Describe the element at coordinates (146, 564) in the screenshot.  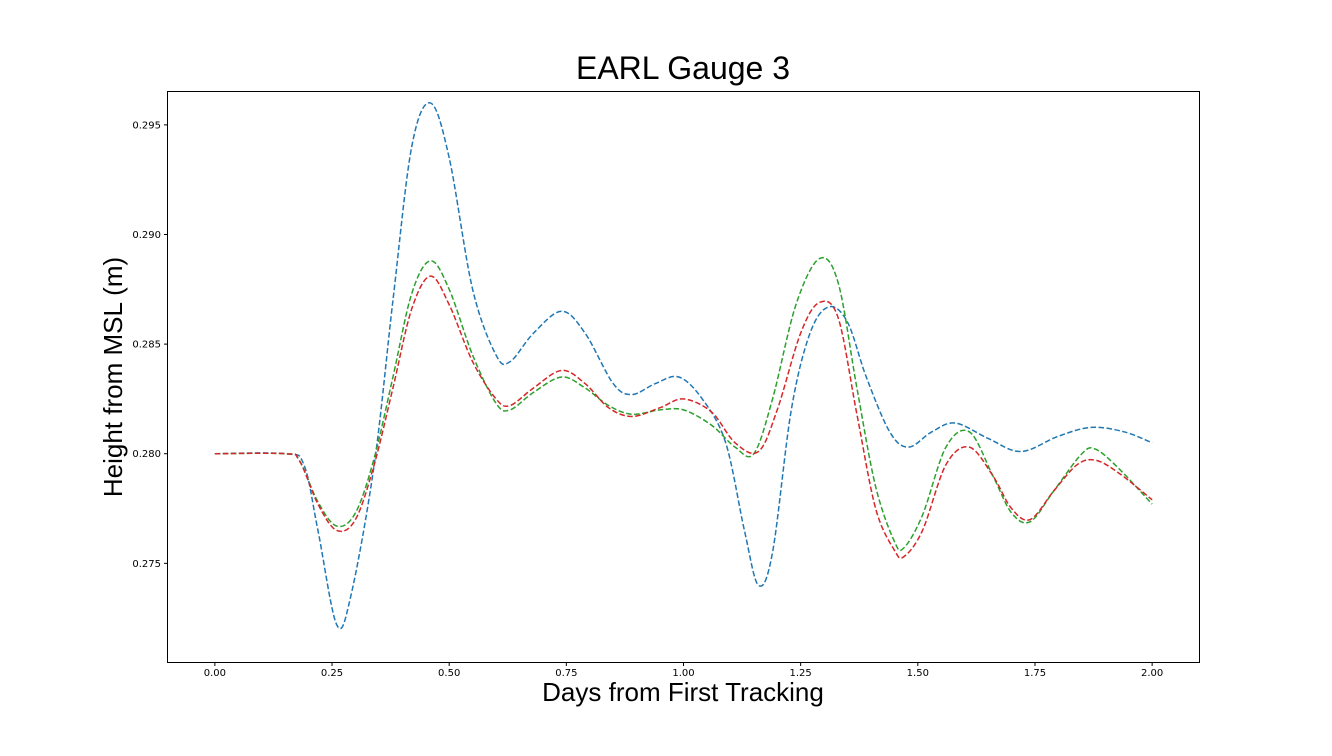
I see `y-tick-label: 0.275` at that location.